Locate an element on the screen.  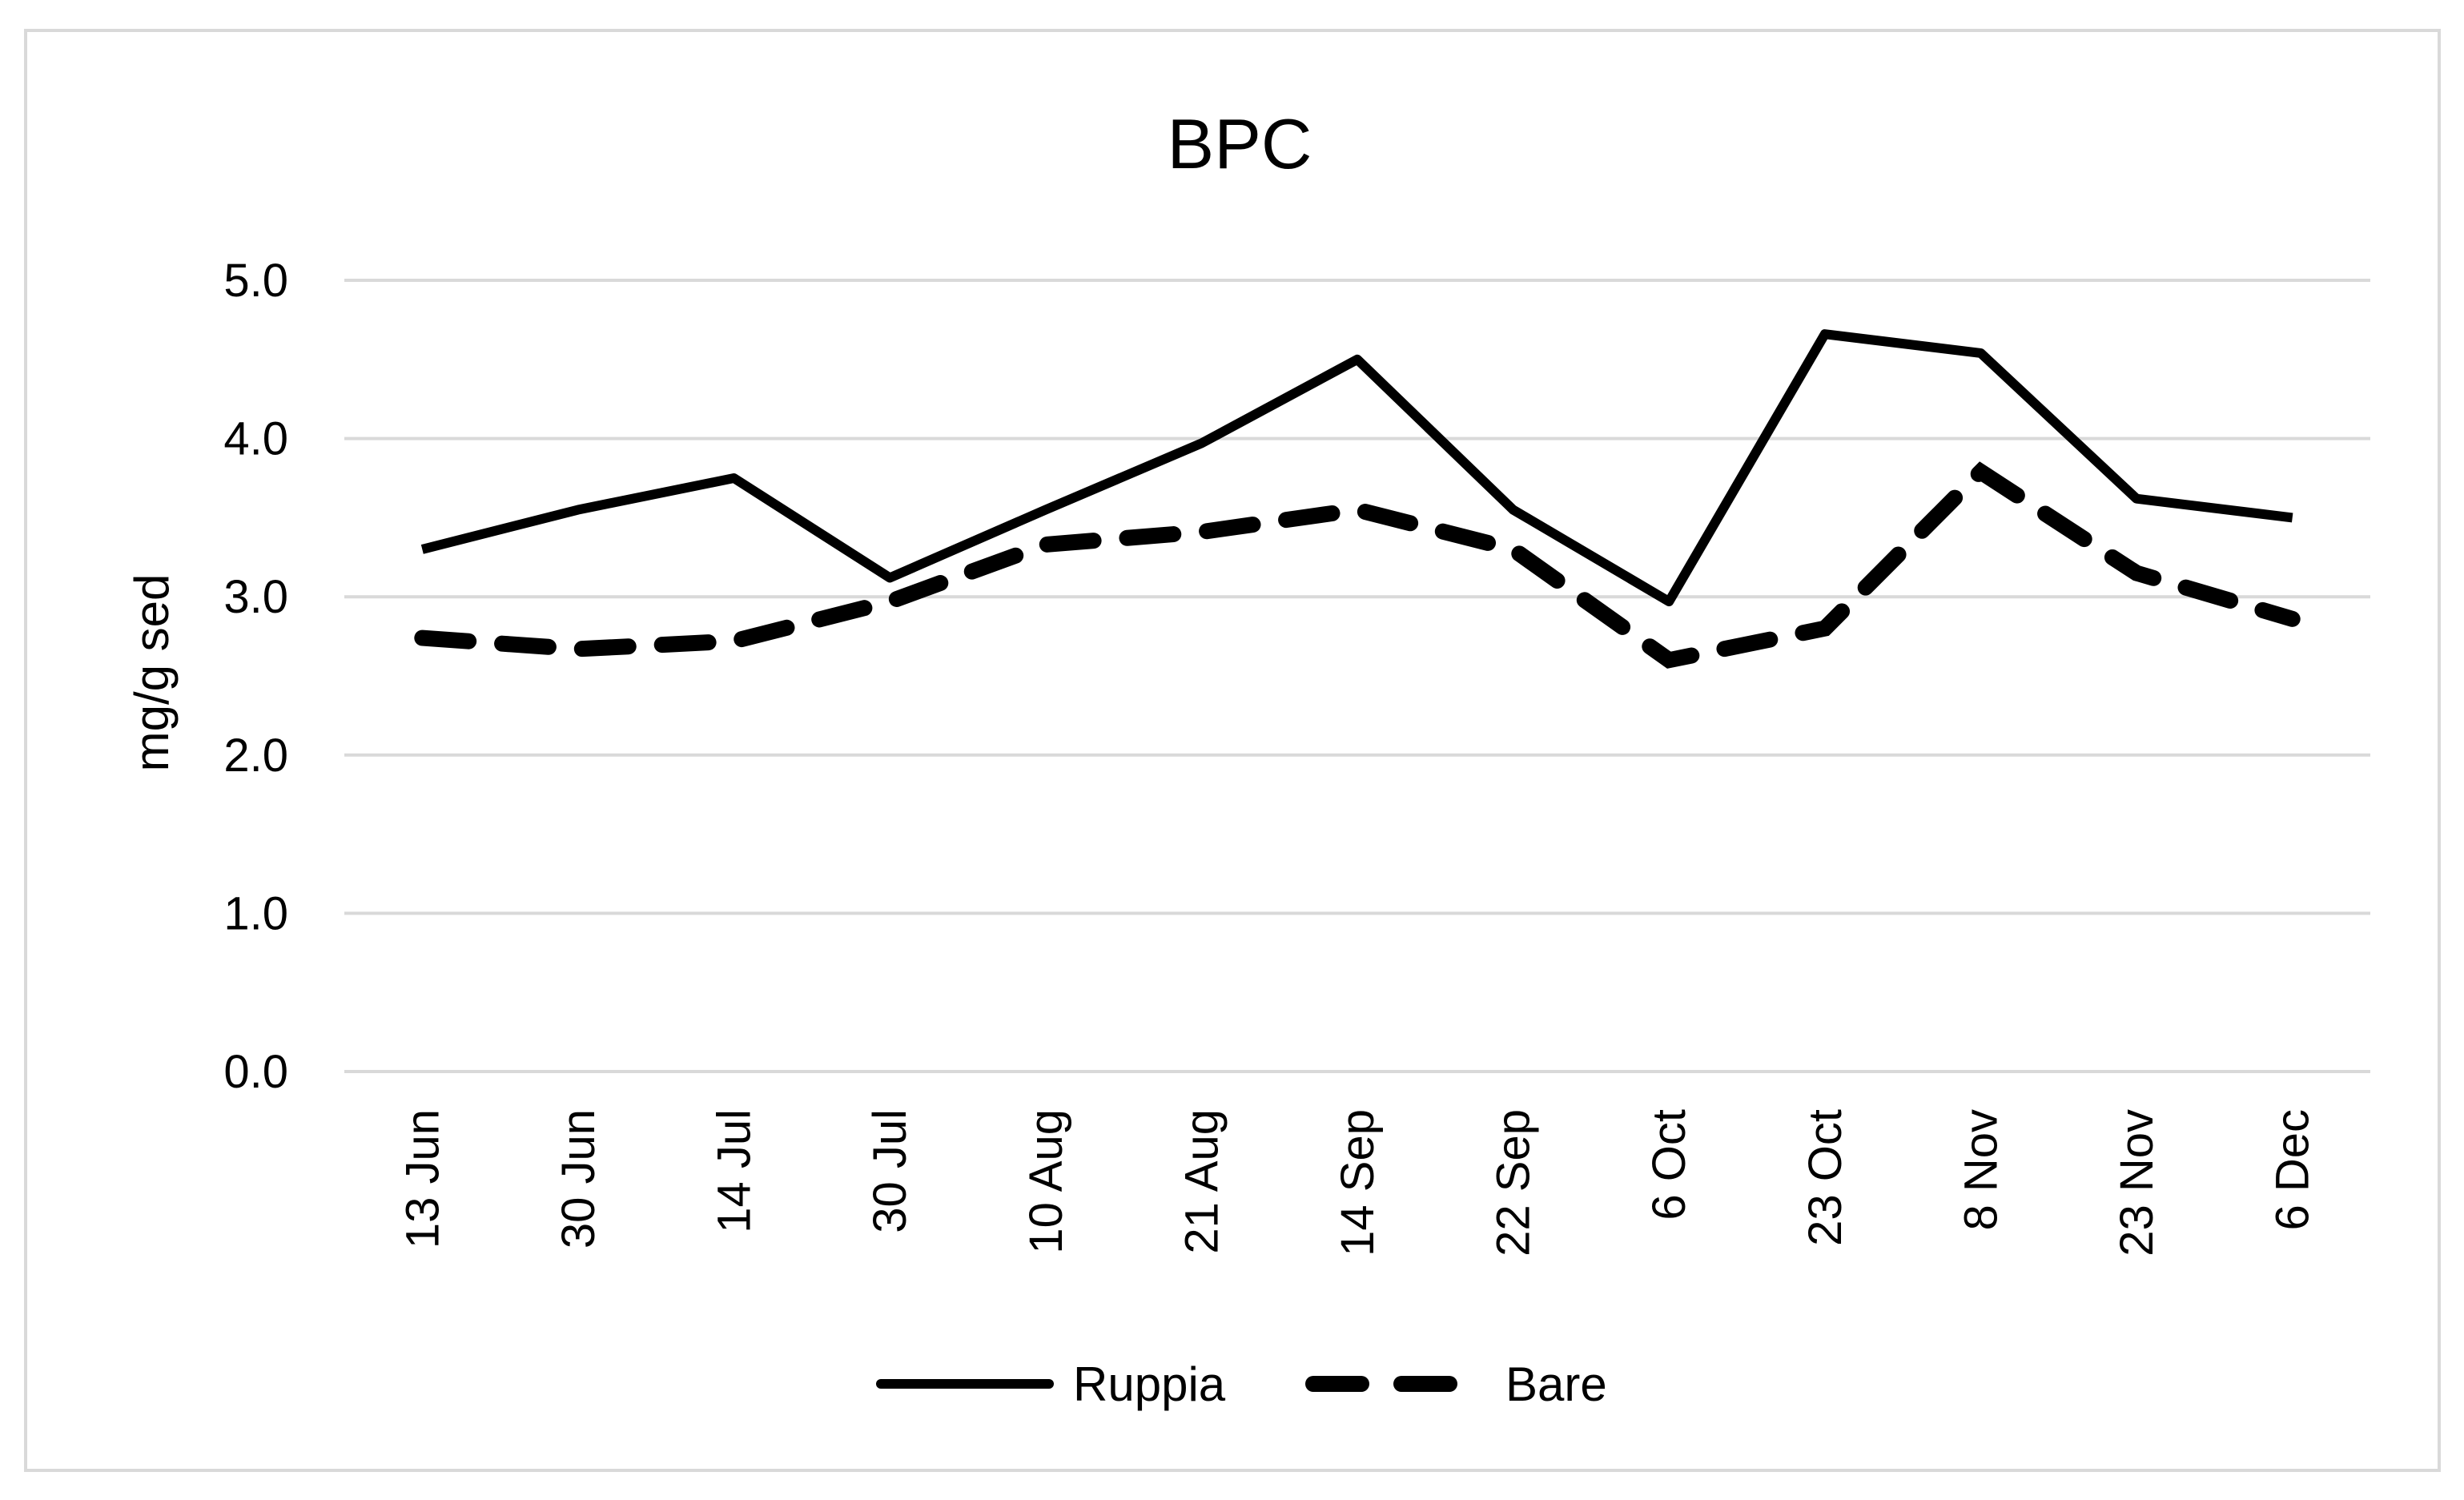
series-line-bare is located at coordinates (1357, 565).